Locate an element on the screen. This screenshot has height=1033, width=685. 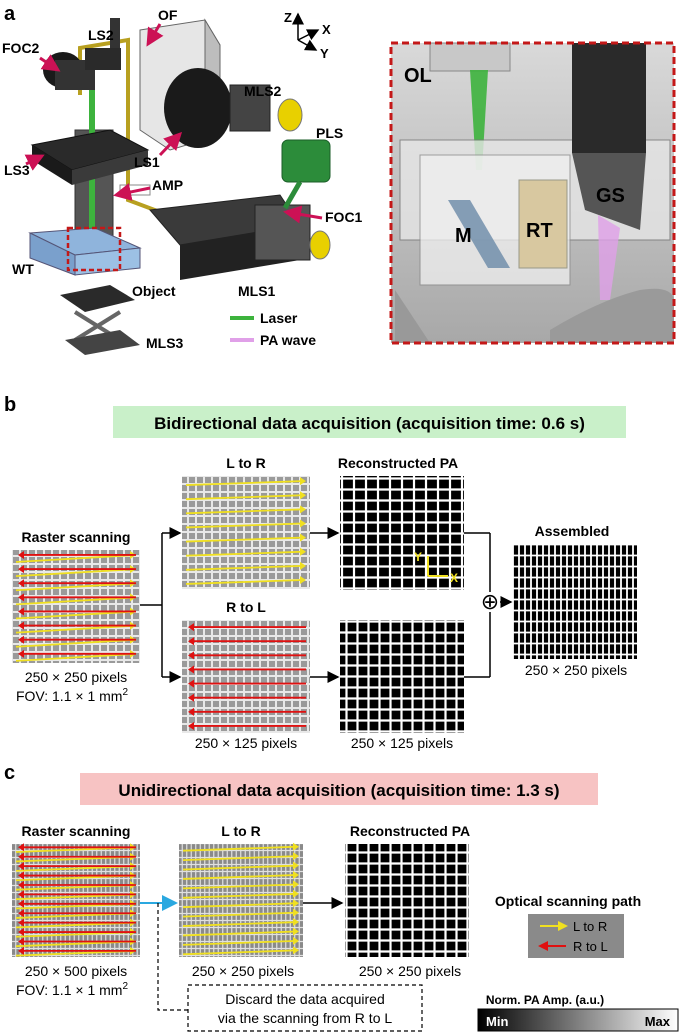
label-of: OF is located at coordinates (168, 15).